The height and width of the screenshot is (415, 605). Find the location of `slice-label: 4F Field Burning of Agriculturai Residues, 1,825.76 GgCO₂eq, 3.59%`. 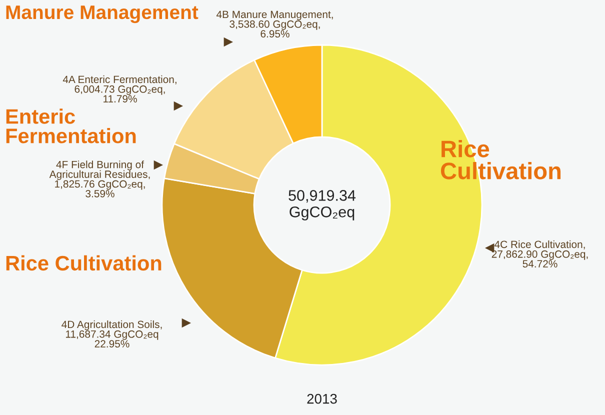

slice-label: 4F Field Burning of Agriculturai Residues, 1,825.76 GgCO₂eq, 3.59% is located at coordinates (99, 179).